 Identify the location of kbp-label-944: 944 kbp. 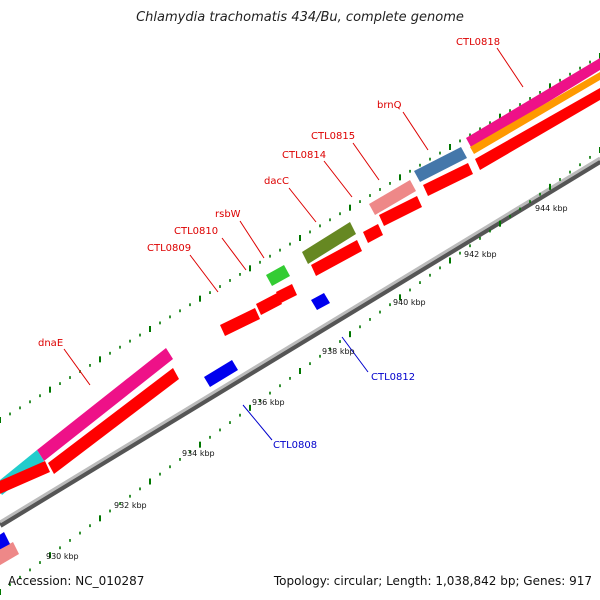
(551, 208).